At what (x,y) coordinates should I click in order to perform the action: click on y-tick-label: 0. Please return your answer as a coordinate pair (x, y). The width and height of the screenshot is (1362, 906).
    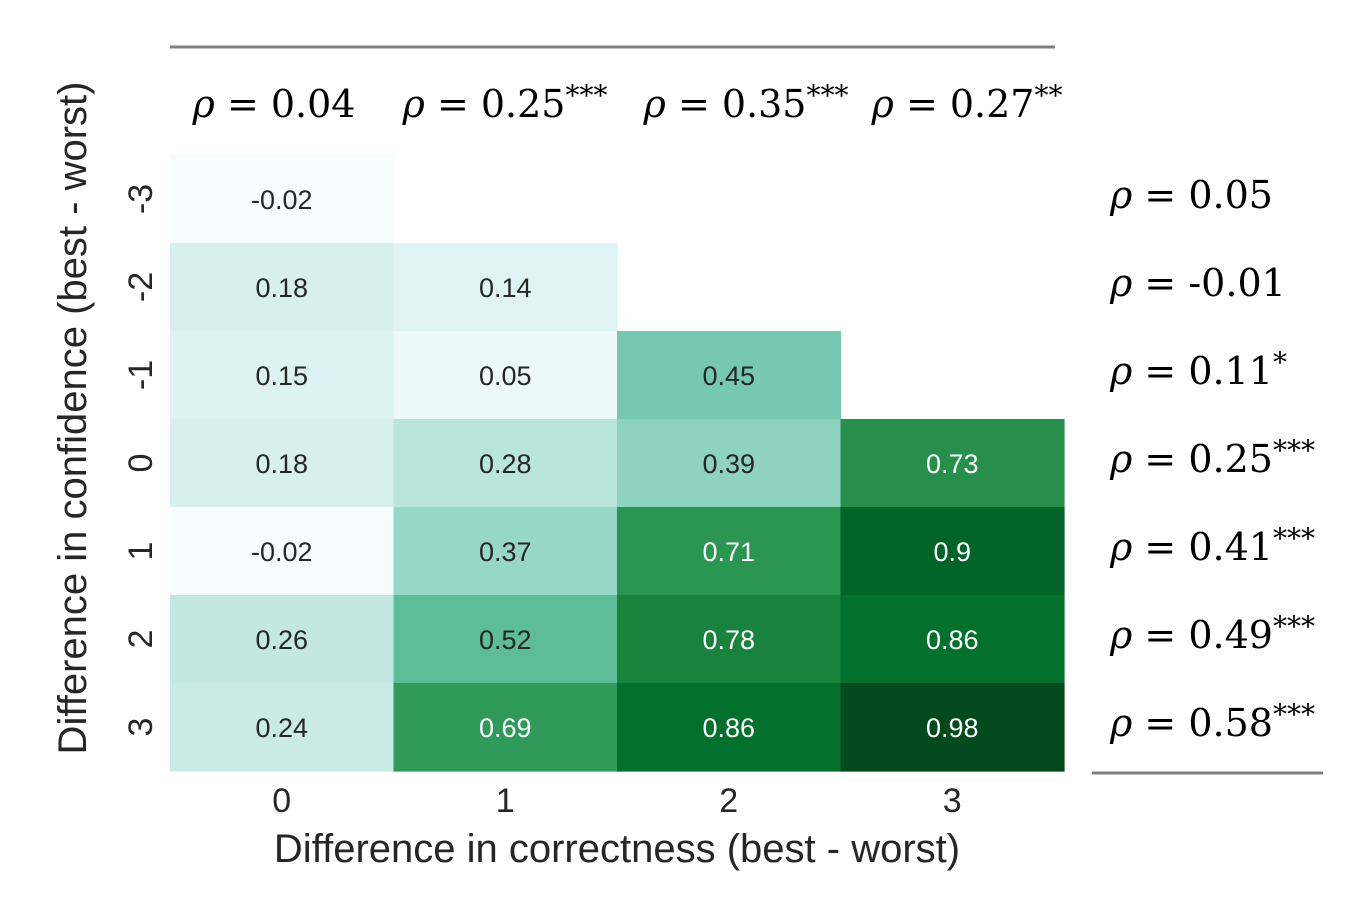
    Looking at the image, I should click on (141, 463).